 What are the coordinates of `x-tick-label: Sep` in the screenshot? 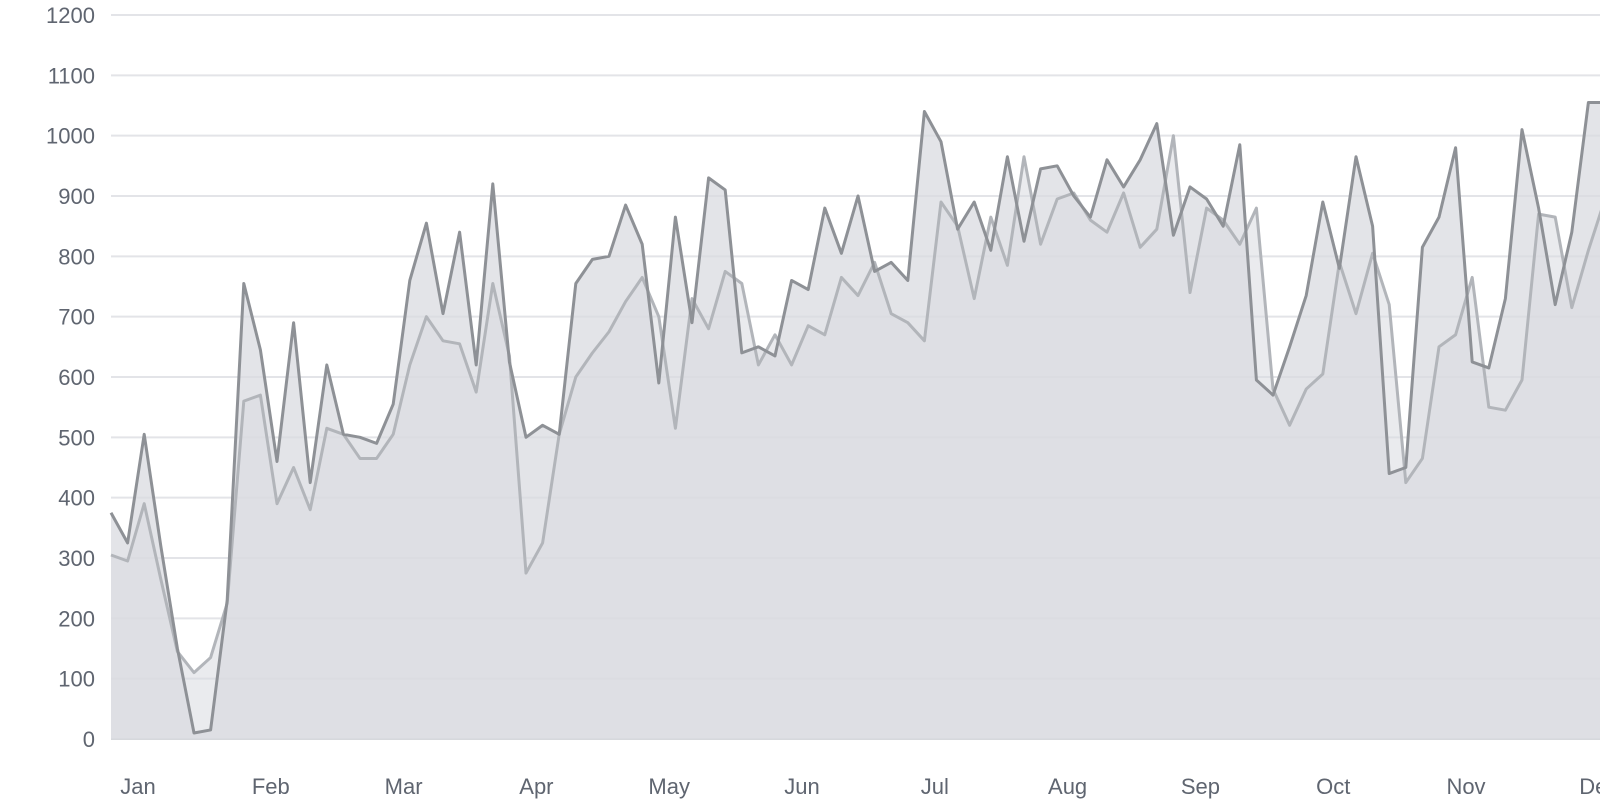 It's located at (1200, 786).